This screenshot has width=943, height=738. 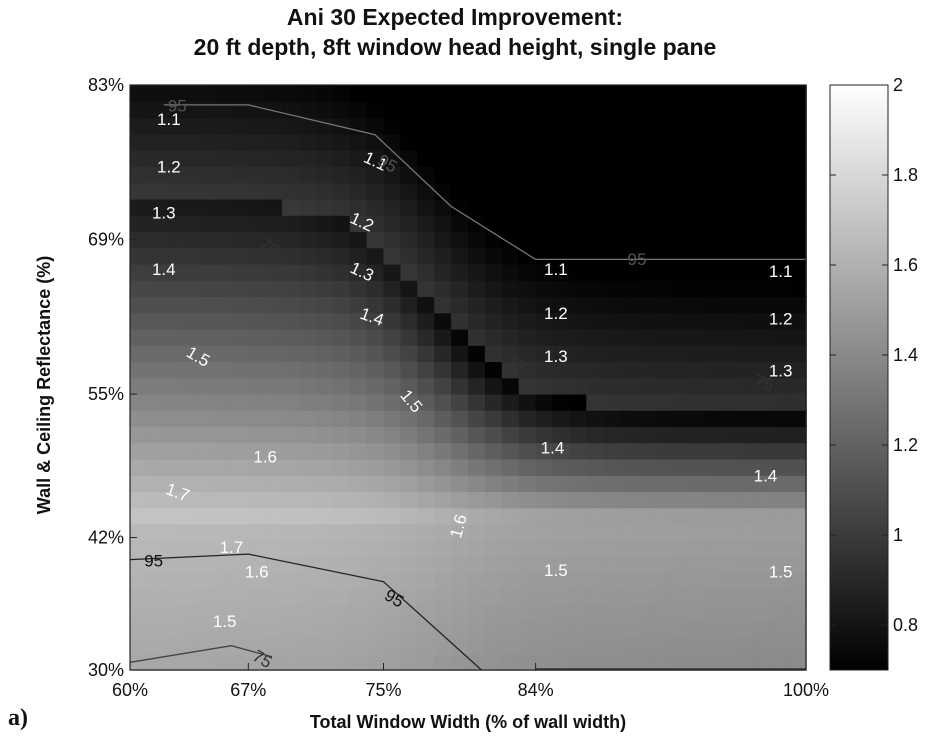 I want to click on x-tick-label: 84%, so click(x=536, y=690).